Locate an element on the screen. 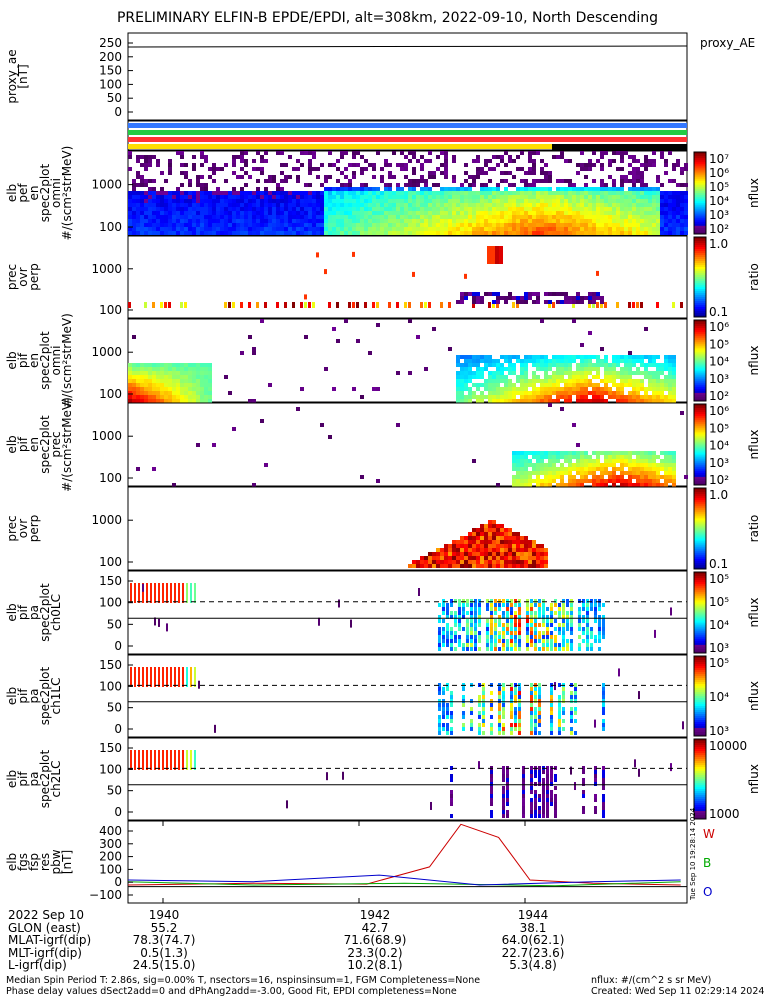  colorbar is located at coordinates (700, 528).